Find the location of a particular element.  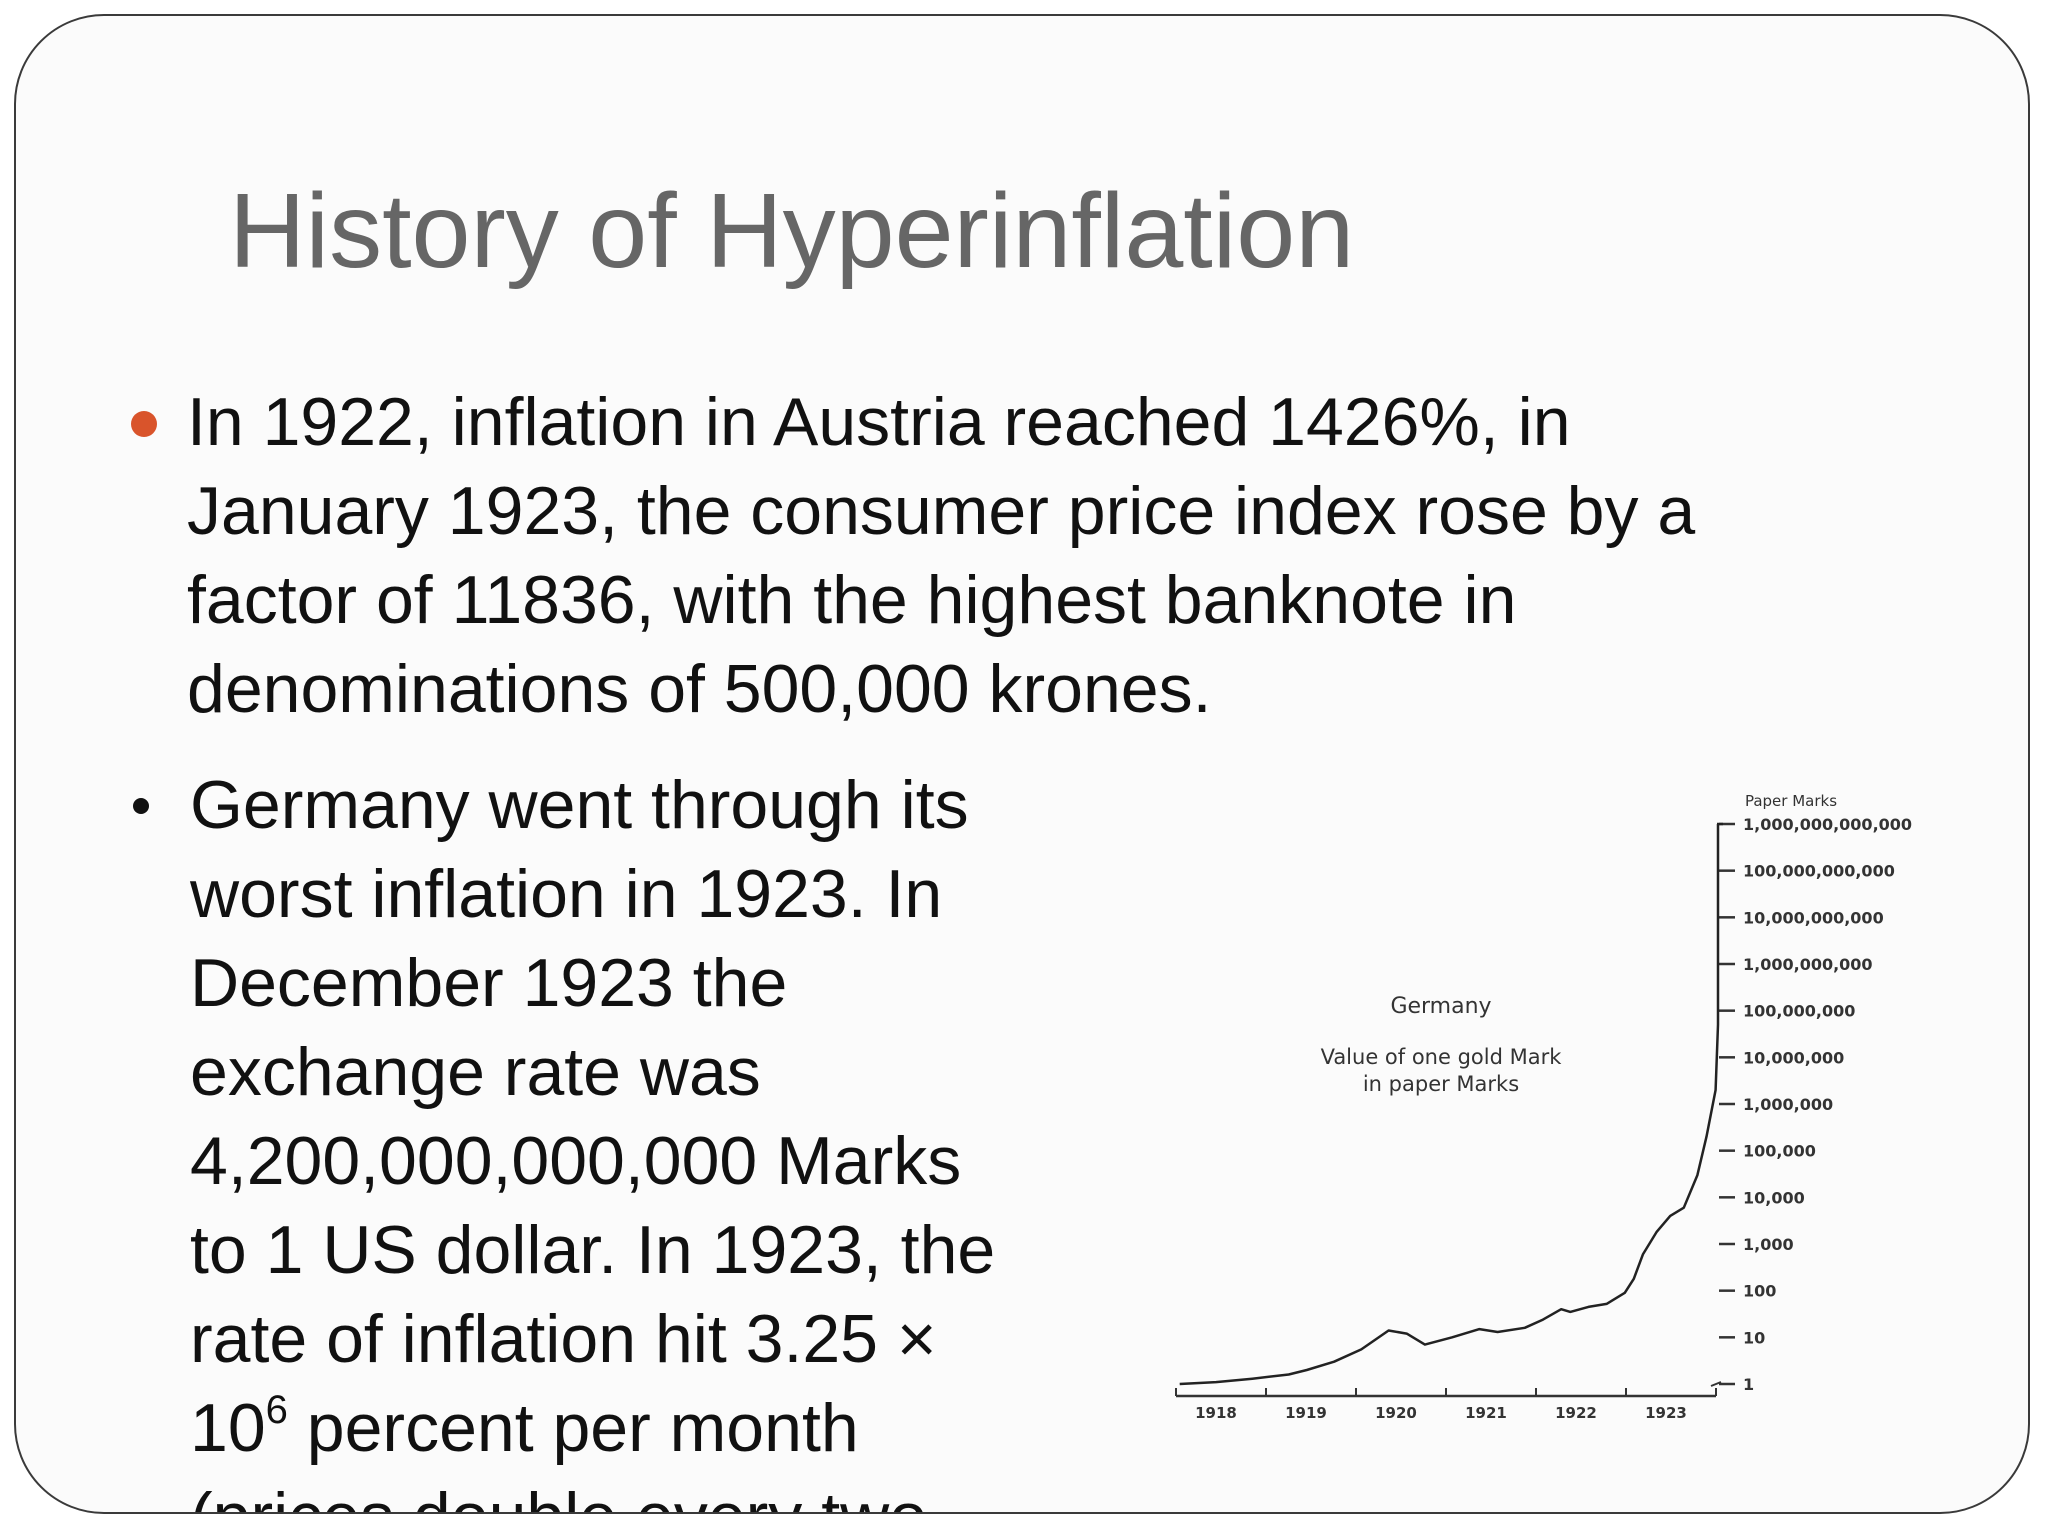

y-tick-label: 100 is located at coordinates (1759, 1291).